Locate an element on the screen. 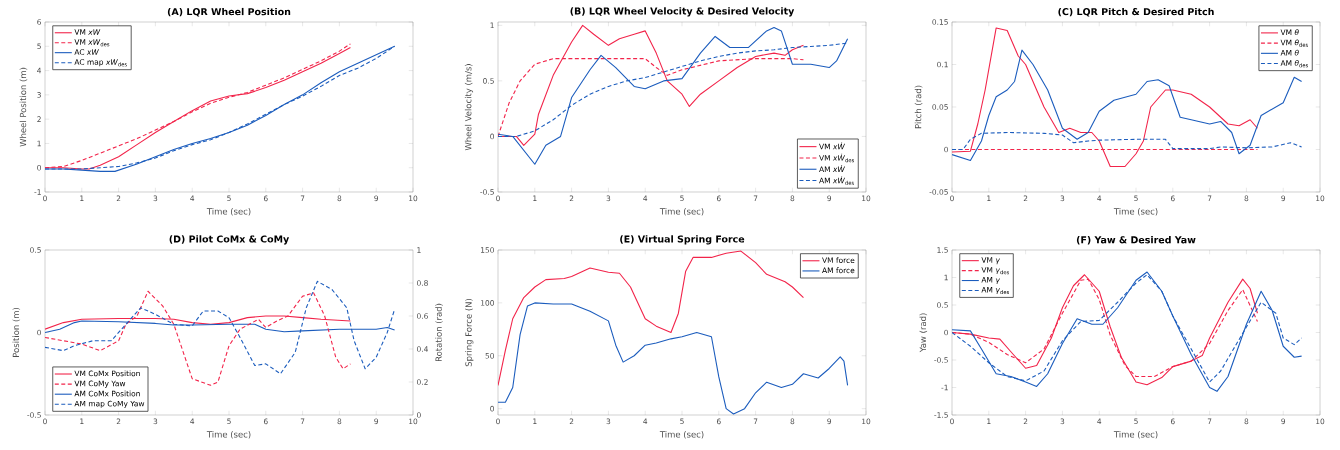  chart-title: (F) Yaw & Desired Yaw is located at coordinates (1136, 240).